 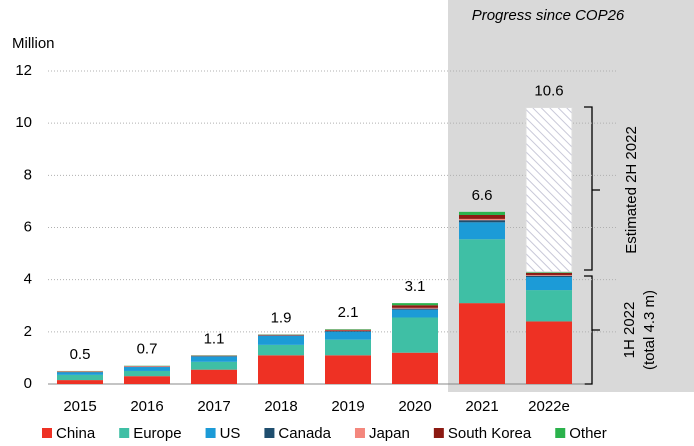 What do you see at coordinates (23, 70) in the screenshot?
I see `y-tick-label: 12` at bounding box center [23, 70].